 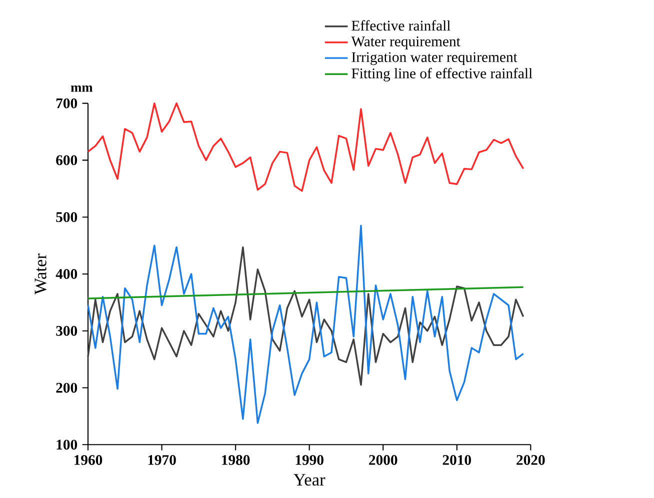 I want to click on legend-label: Irrigation water requirement, so click(x=435, y=59).